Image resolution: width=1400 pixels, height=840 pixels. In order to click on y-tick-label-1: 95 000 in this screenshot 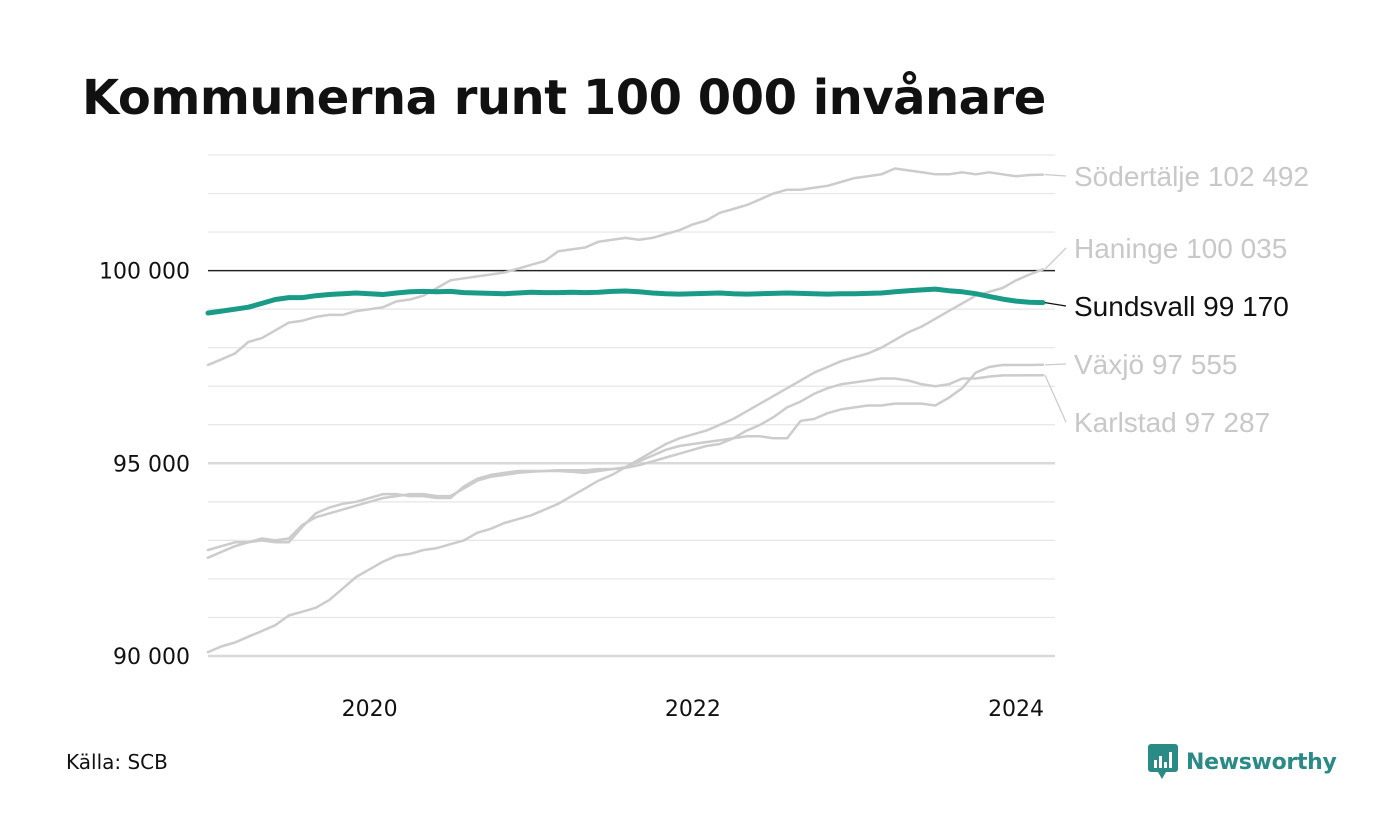, I will do `click(151, 464)`.